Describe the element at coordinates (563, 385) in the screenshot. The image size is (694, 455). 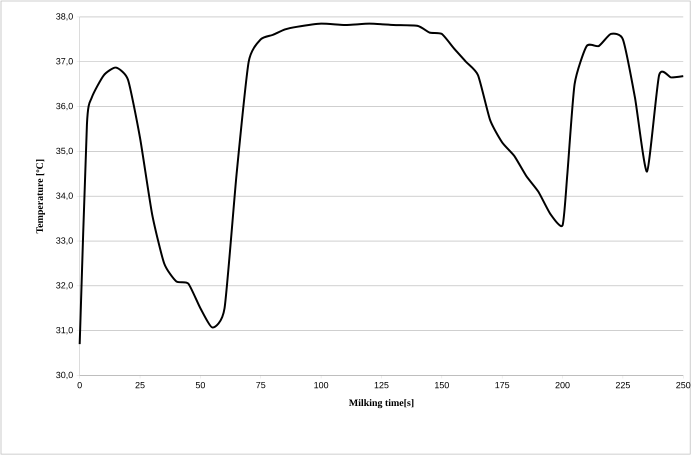
I see `x-tick-label: 200` at that location.